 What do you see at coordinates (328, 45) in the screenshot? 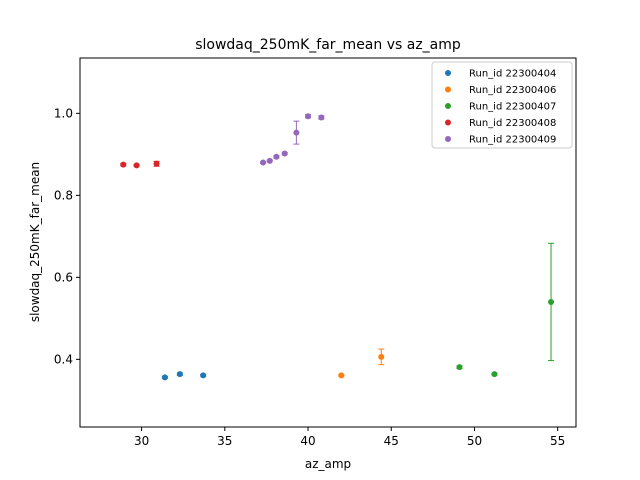
I see `chart-title: slowdaq_250mK_far_mean vs az_amp` at bounding box center [328, 45].